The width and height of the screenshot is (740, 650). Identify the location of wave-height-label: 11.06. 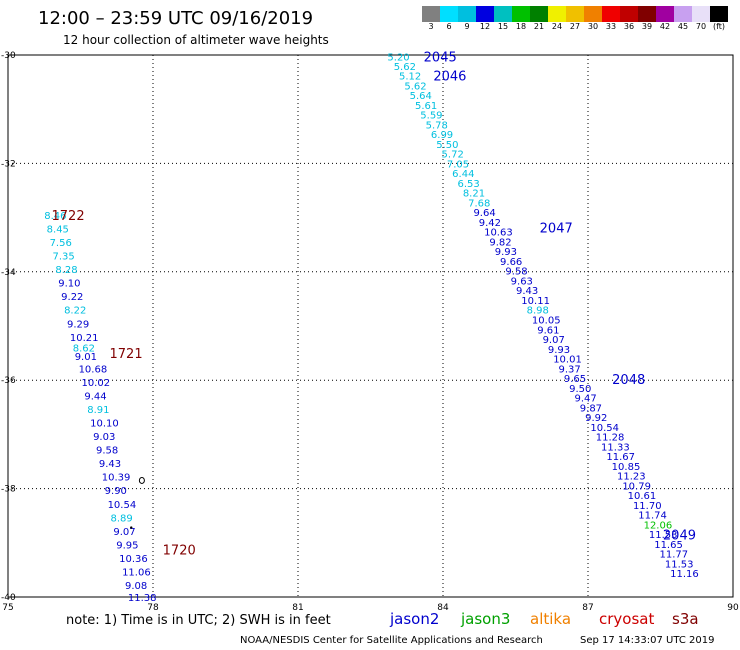
(136, 573).